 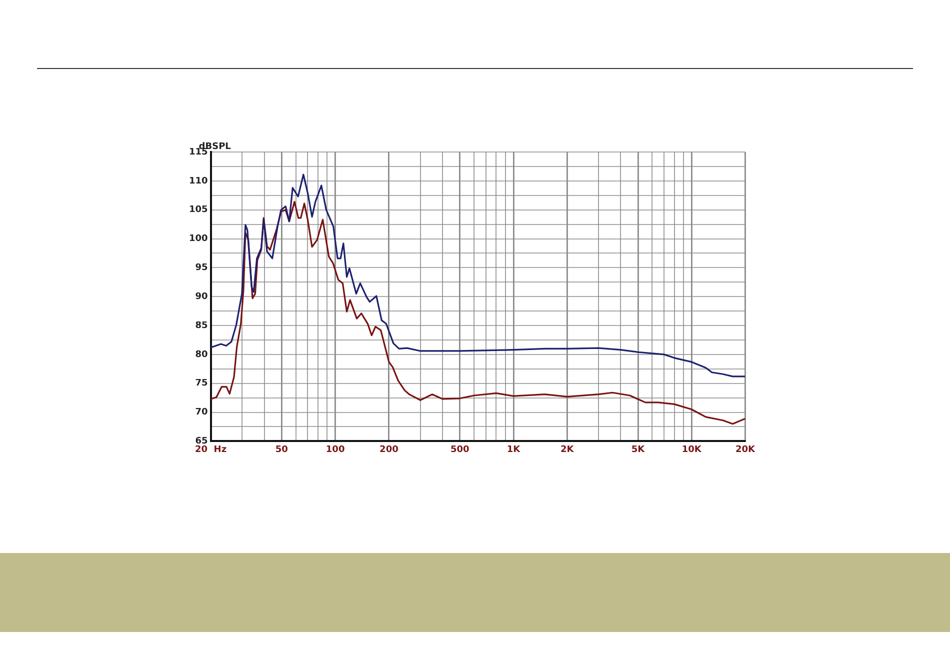 I want to click on x-tick-label: 200, so click(x=389, y=449).